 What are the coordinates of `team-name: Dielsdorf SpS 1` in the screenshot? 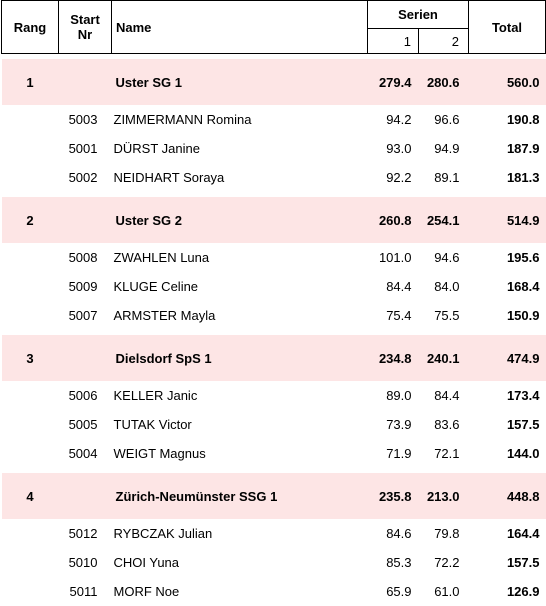 It's located at (240, 358).